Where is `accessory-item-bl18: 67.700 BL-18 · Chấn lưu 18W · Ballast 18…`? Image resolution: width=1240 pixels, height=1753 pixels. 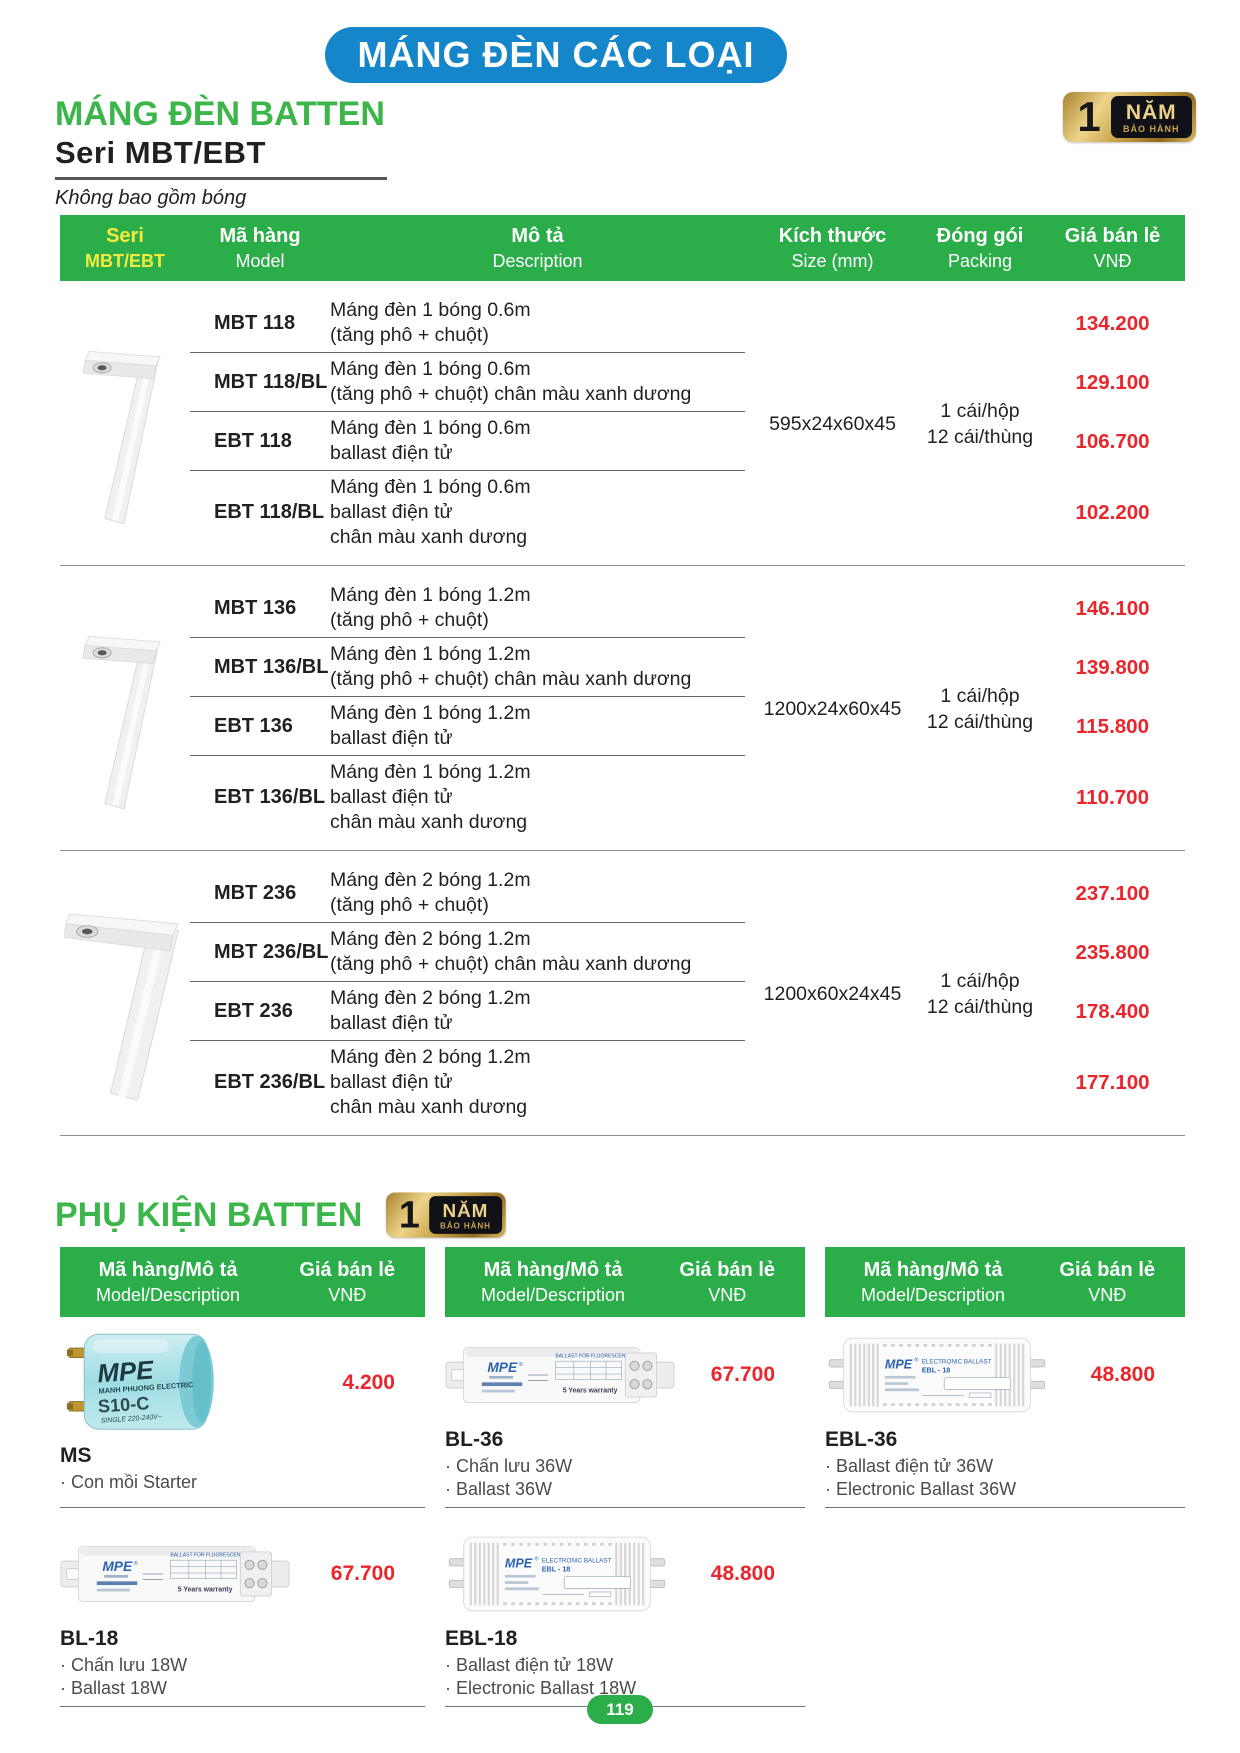
accessory-item-bl18: 67.700 BL-18 · Chấn lưu 18W · Ballast 18… is located at coordinates (242, 1607).